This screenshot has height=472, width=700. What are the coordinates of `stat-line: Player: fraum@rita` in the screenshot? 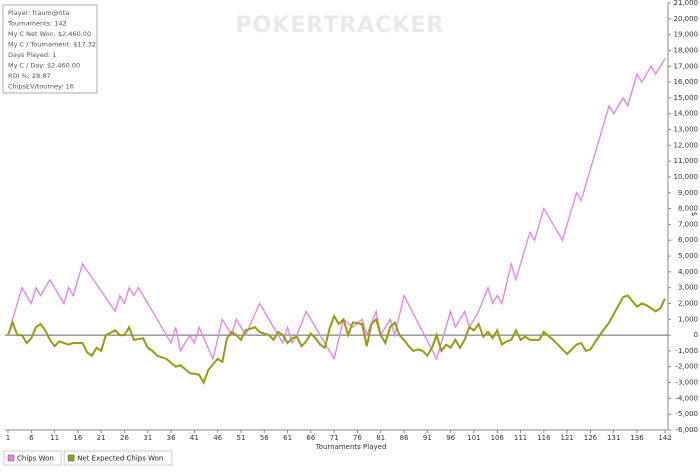 It's located at (38, 13).